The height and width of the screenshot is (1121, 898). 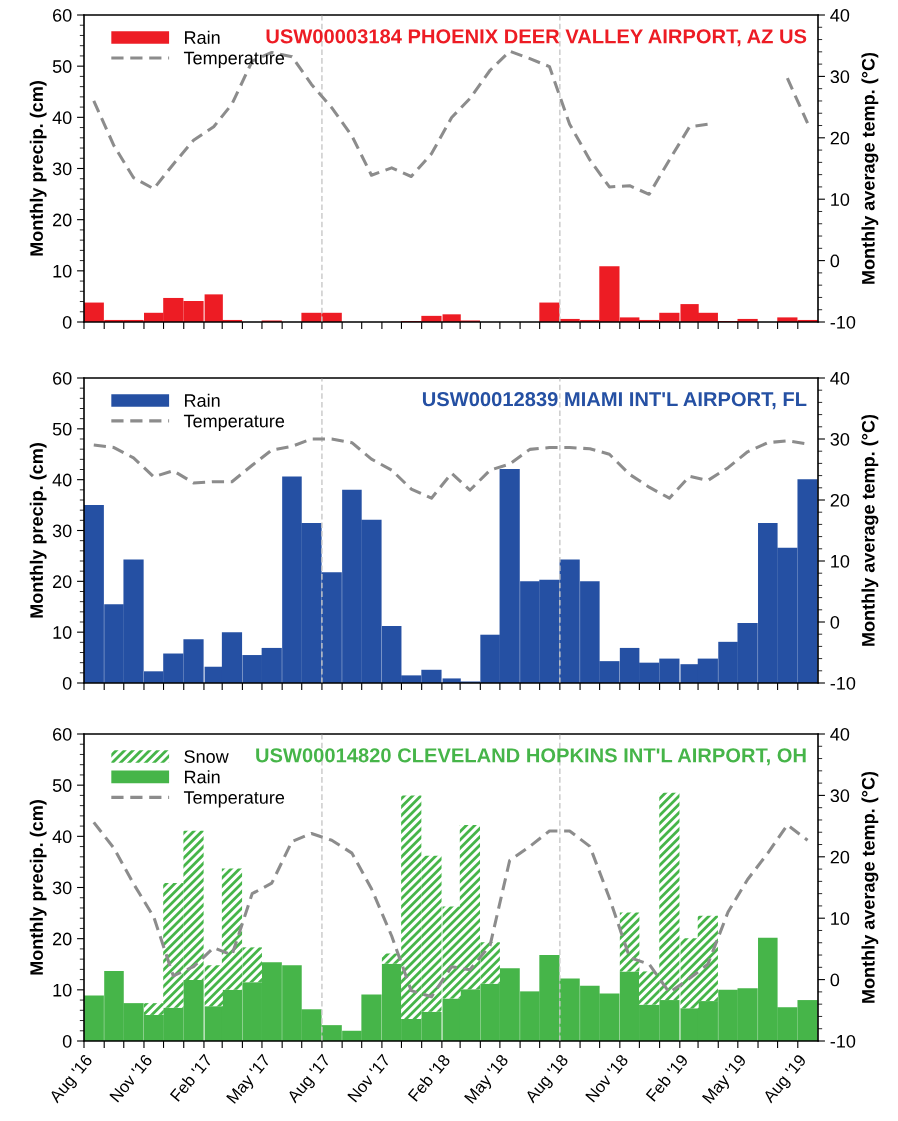 I want to click on text: USW00003184 PHOENIX DEER VALLEY AIRPORT, AZ US, so click(x=536, y=38).